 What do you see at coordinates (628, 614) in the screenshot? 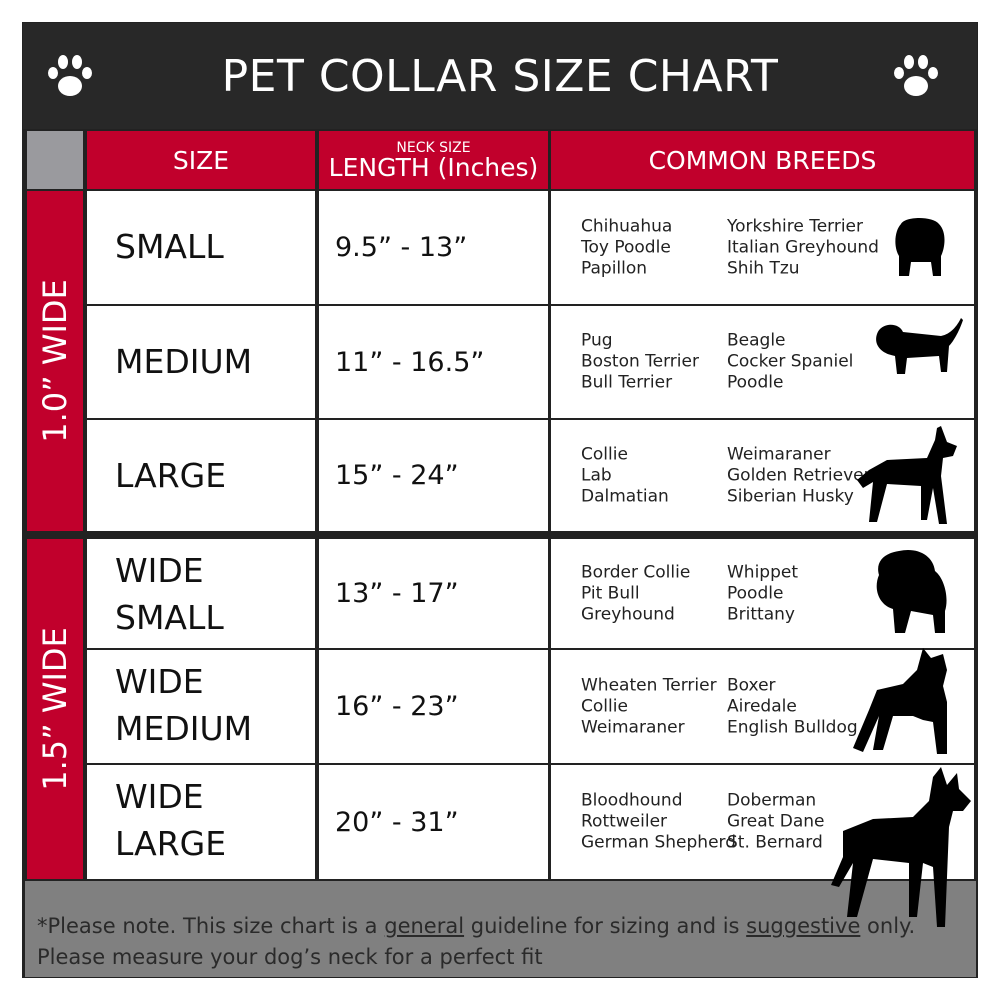
I see `breed: Greyhound` at bounding box center [628, 614].